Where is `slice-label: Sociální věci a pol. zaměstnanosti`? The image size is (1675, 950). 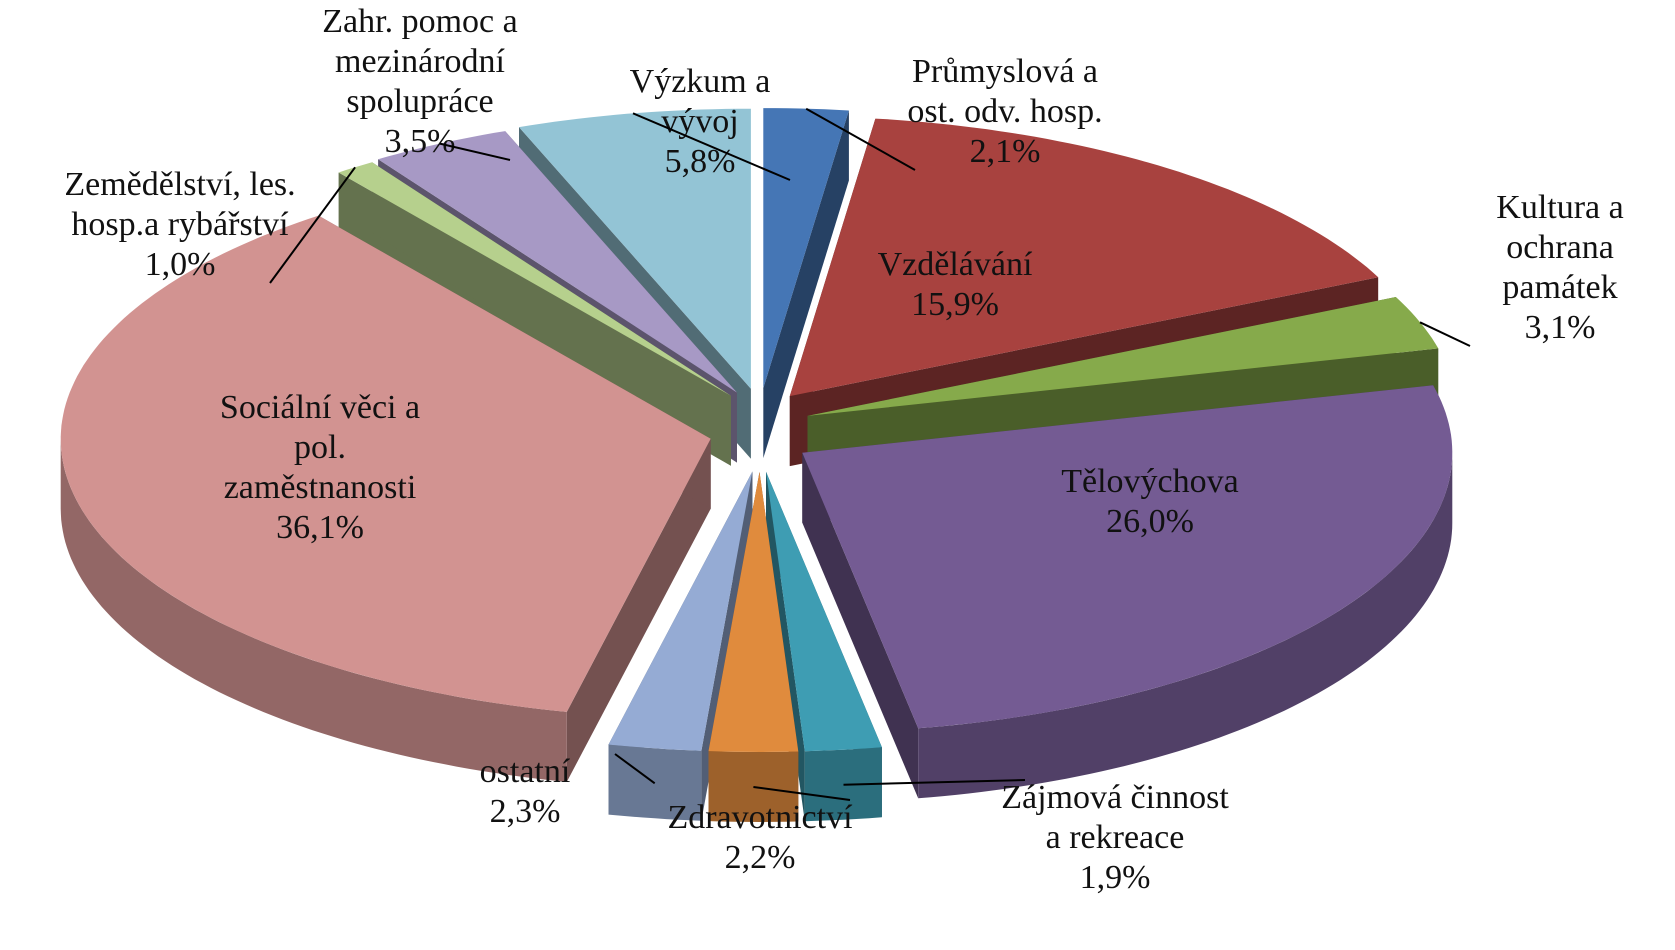 slice-label: Sociální věci a pol. zaměstnanosti is located at coordinates (320, 447).